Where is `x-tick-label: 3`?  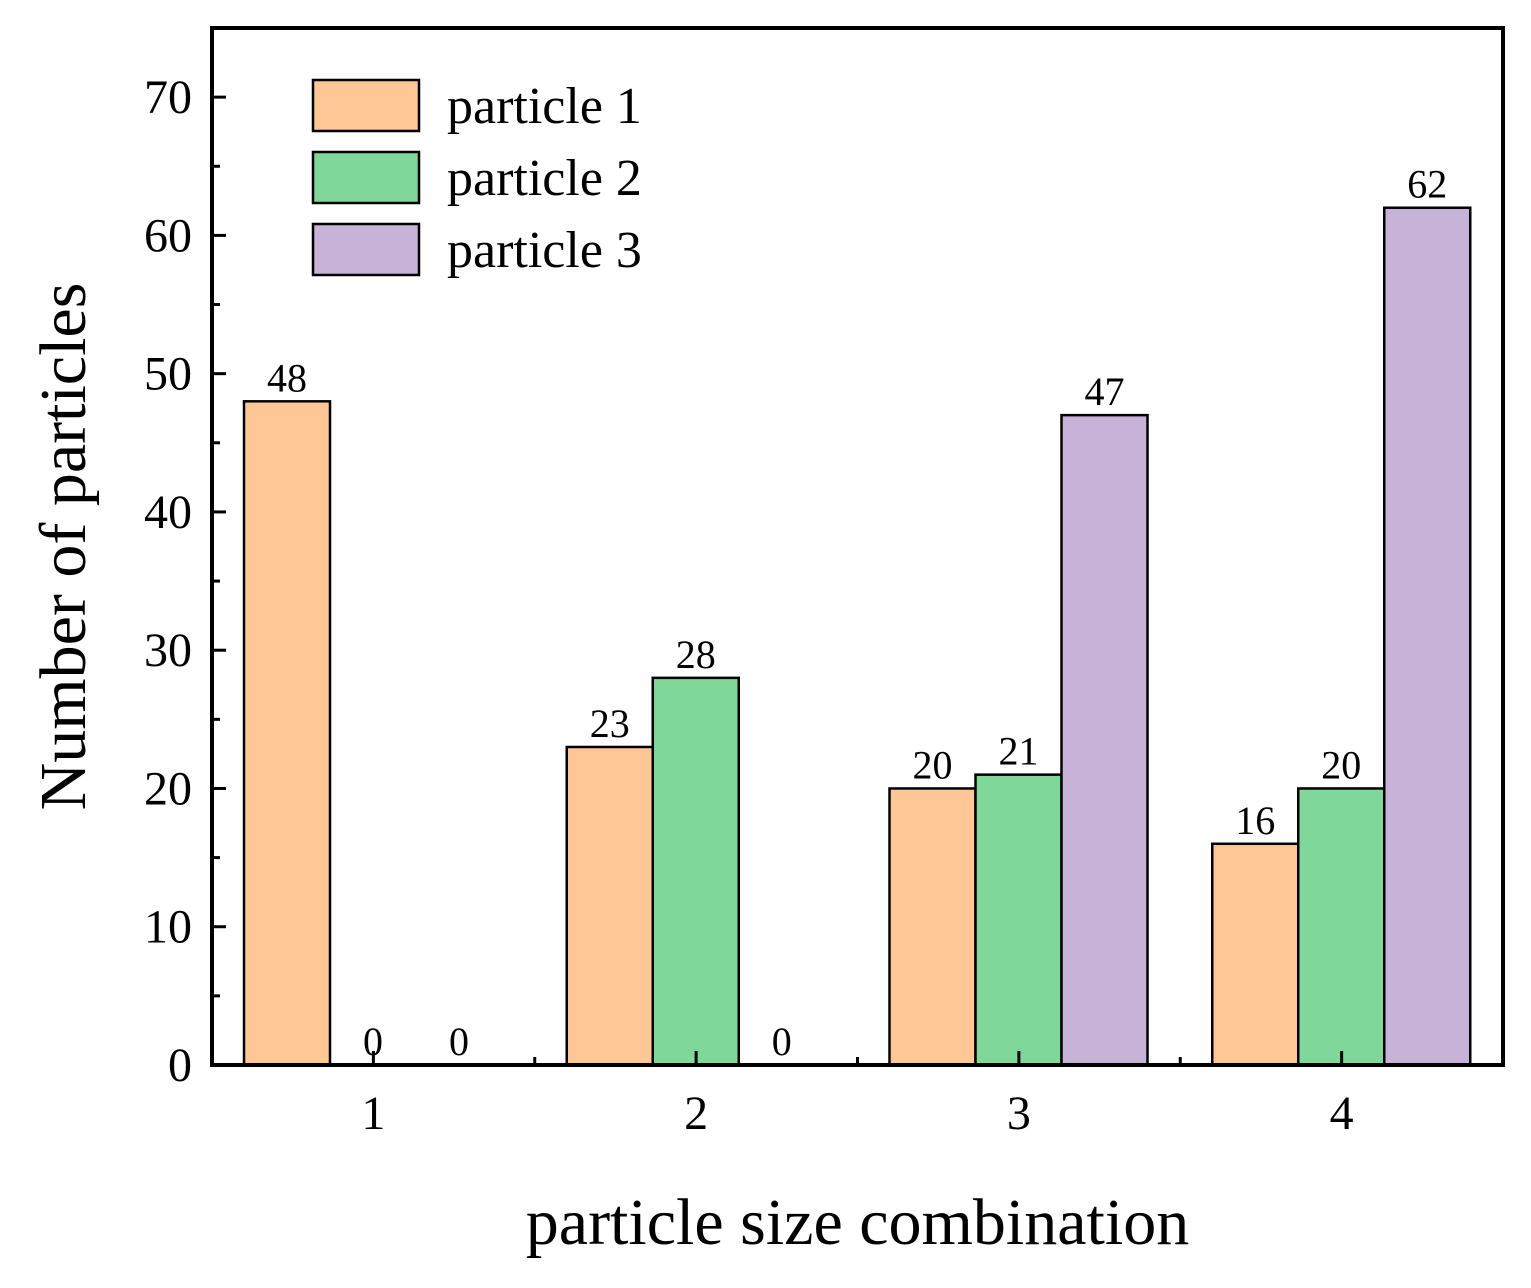
x-tick-label: 3 is located at coordinates (1019, 1113).